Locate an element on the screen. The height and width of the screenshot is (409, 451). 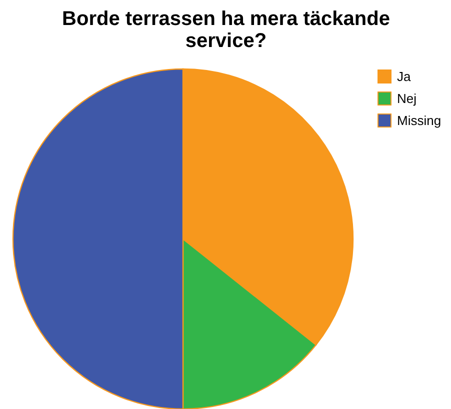
legend-label: Nej is located at coordinates (407, 98).